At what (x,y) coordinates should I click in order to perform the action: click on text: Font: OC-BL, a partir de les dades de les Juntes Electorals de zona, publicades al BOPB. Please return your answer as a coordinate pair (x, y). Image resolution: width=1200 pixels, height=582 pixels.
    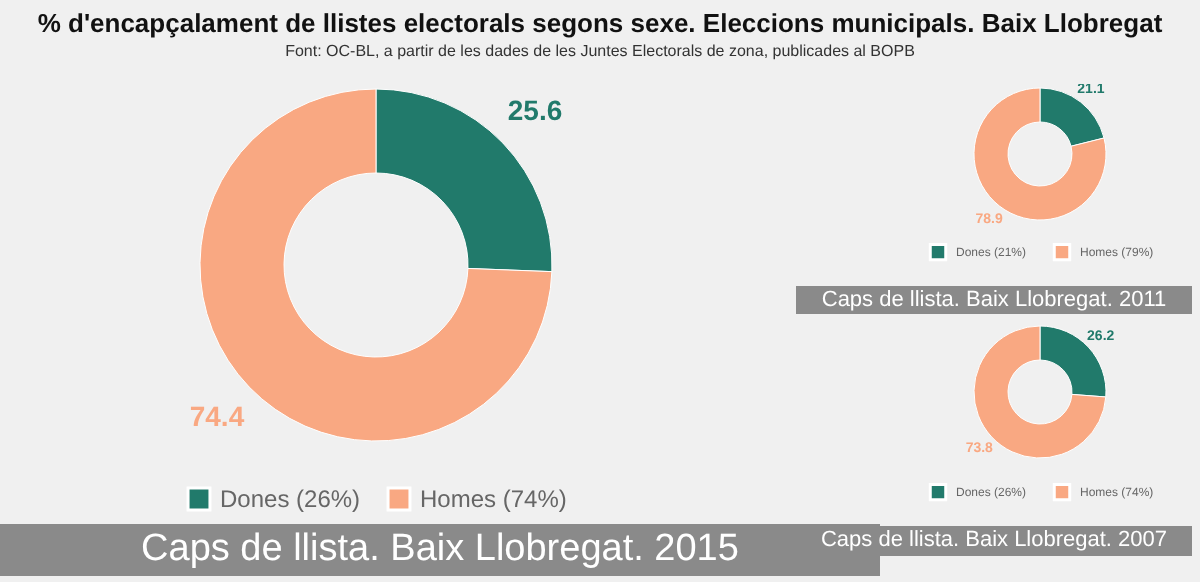
    Looking at the image, I should click on (600, 51).